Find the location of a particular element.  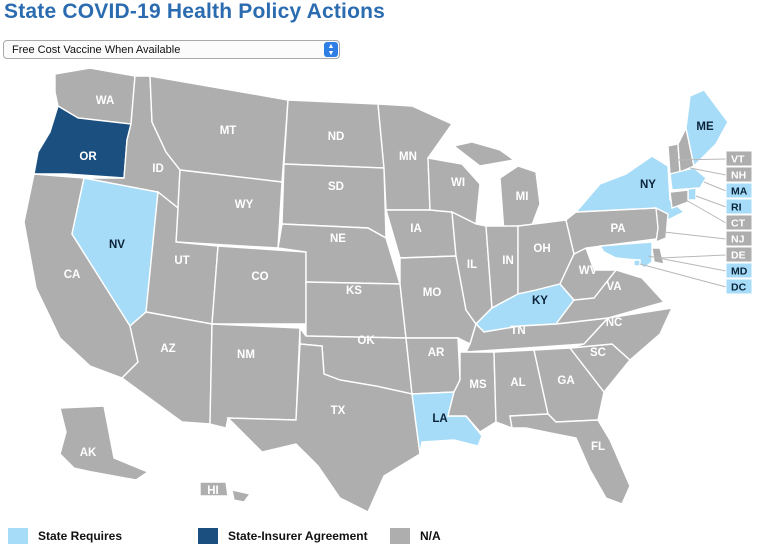

state-label-ca: CA is located at coordinates (72, 275).